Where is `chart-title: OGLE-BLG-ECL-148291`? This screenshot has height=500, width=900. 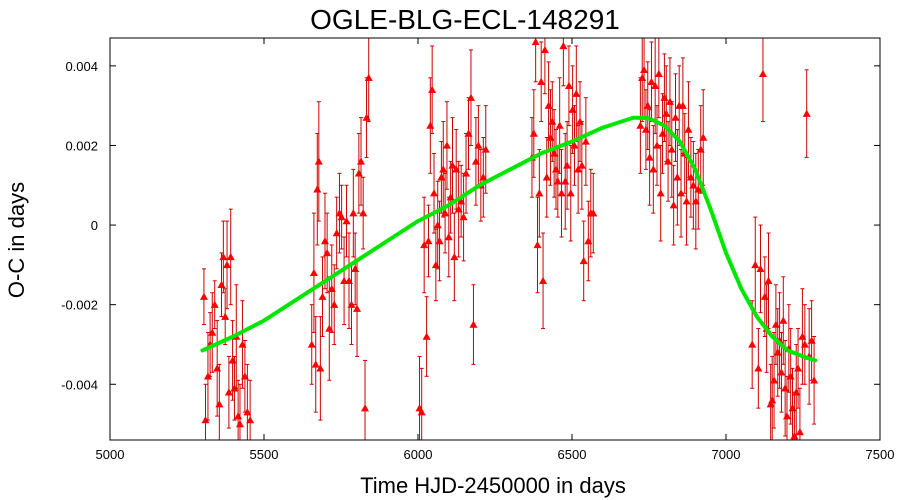
chart-title: OGLE-BLG-ECL-148291 is located at coordinates (465, 19).